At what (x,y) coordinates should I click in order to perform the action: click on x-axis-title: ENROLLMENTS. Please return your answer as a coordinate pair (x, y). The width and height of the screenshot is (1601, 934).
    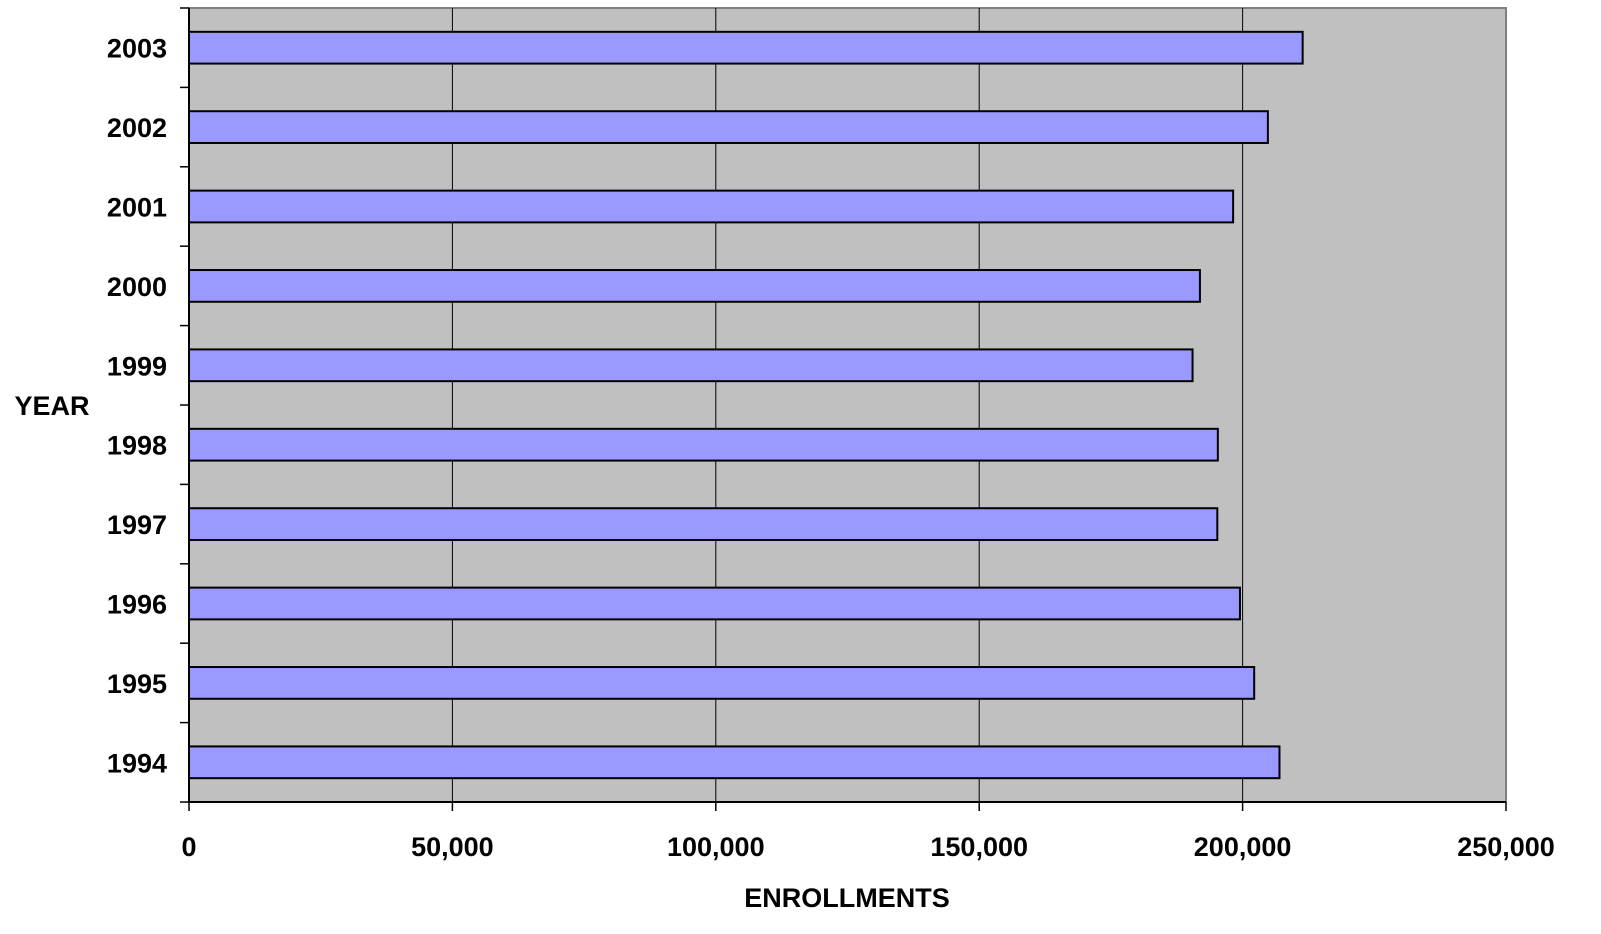
    Looking at the image, I should click on (847, 898).